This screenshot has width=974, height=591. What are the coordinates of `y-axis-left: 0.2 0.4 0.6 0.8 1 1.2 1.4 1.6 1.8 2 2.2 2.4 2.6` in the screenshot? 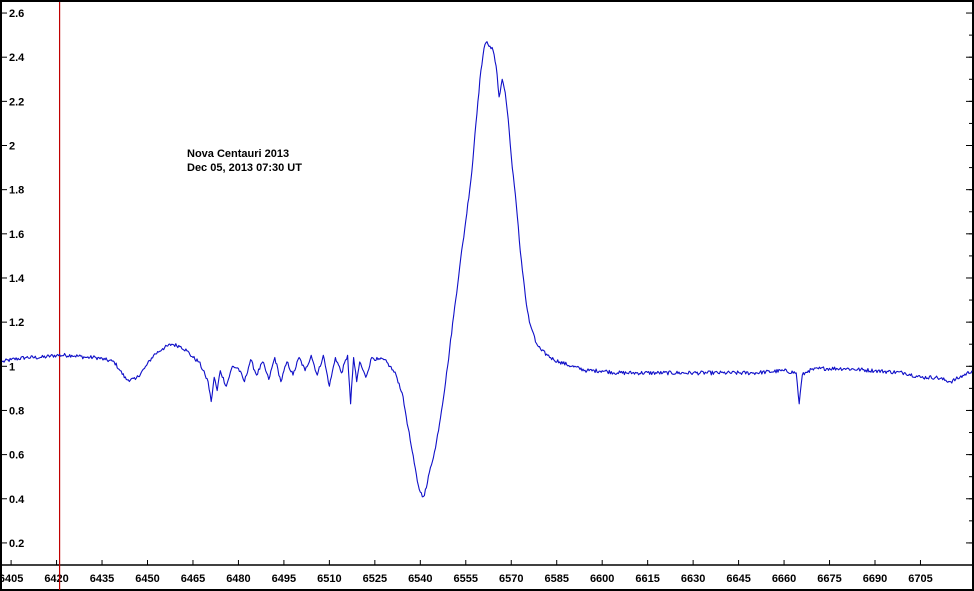 It's located at (13, 279).